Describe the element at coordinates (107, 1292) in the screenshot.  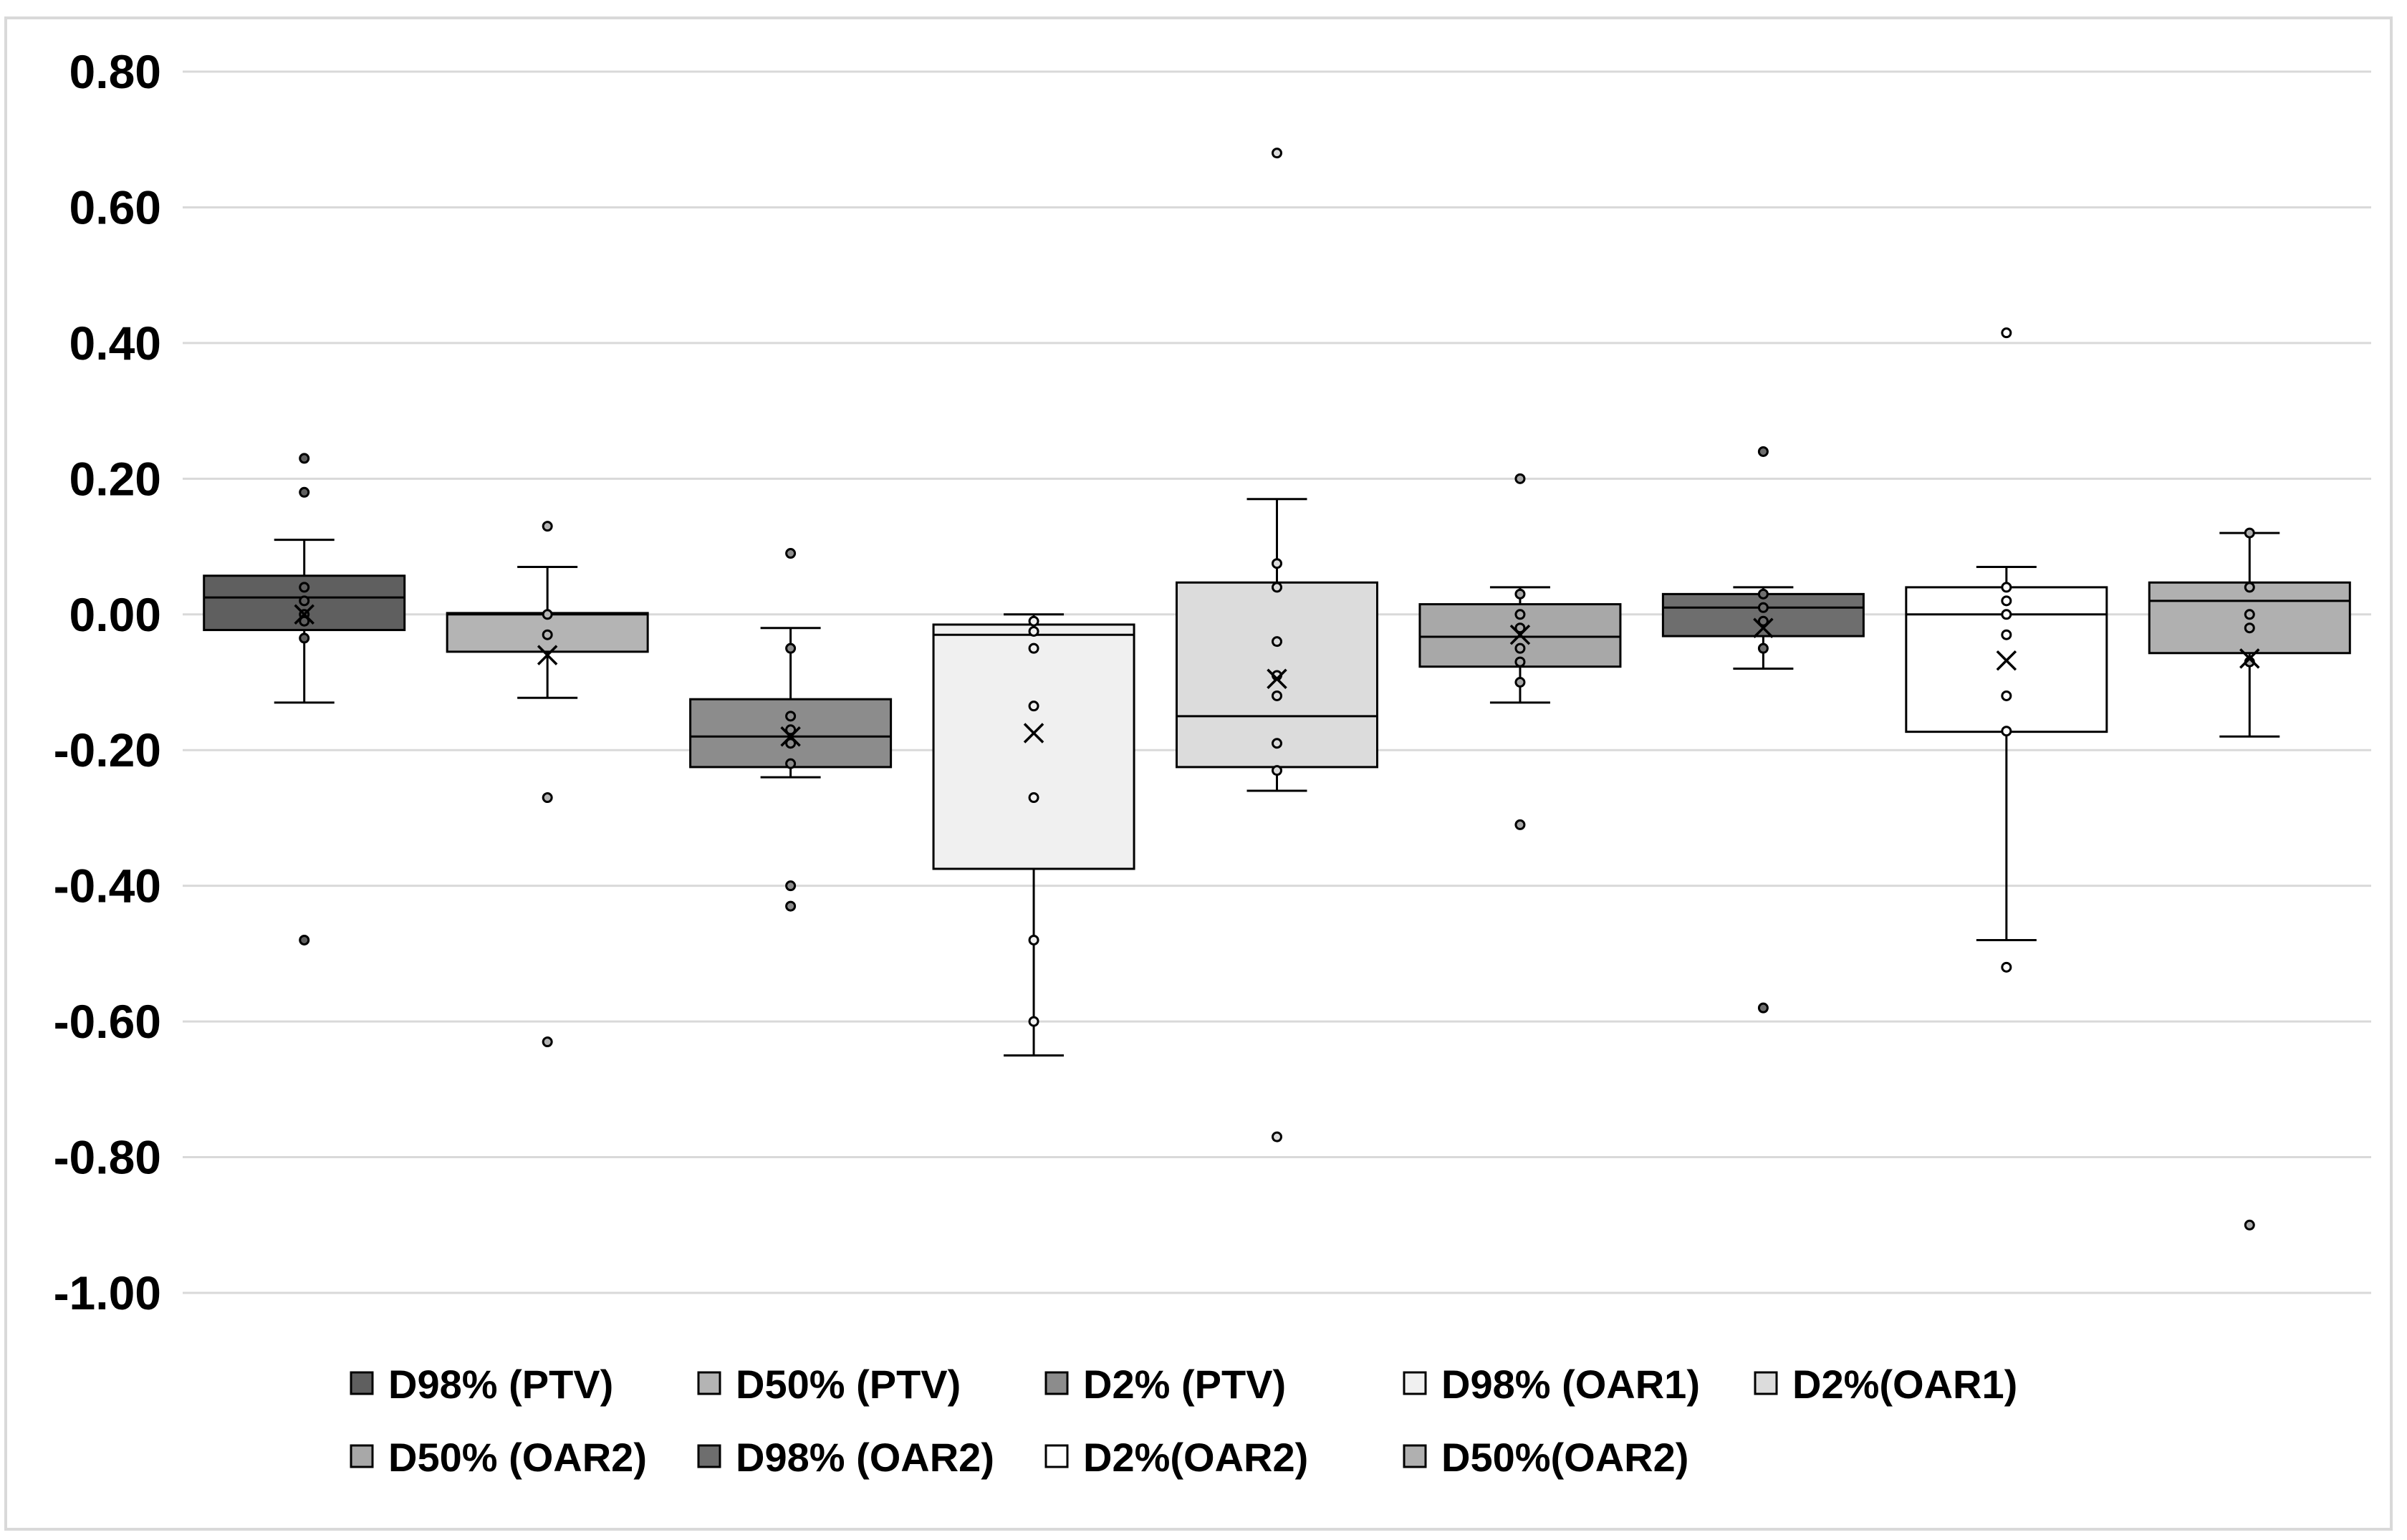
I see `y-tick-label: -1.00` at that location.